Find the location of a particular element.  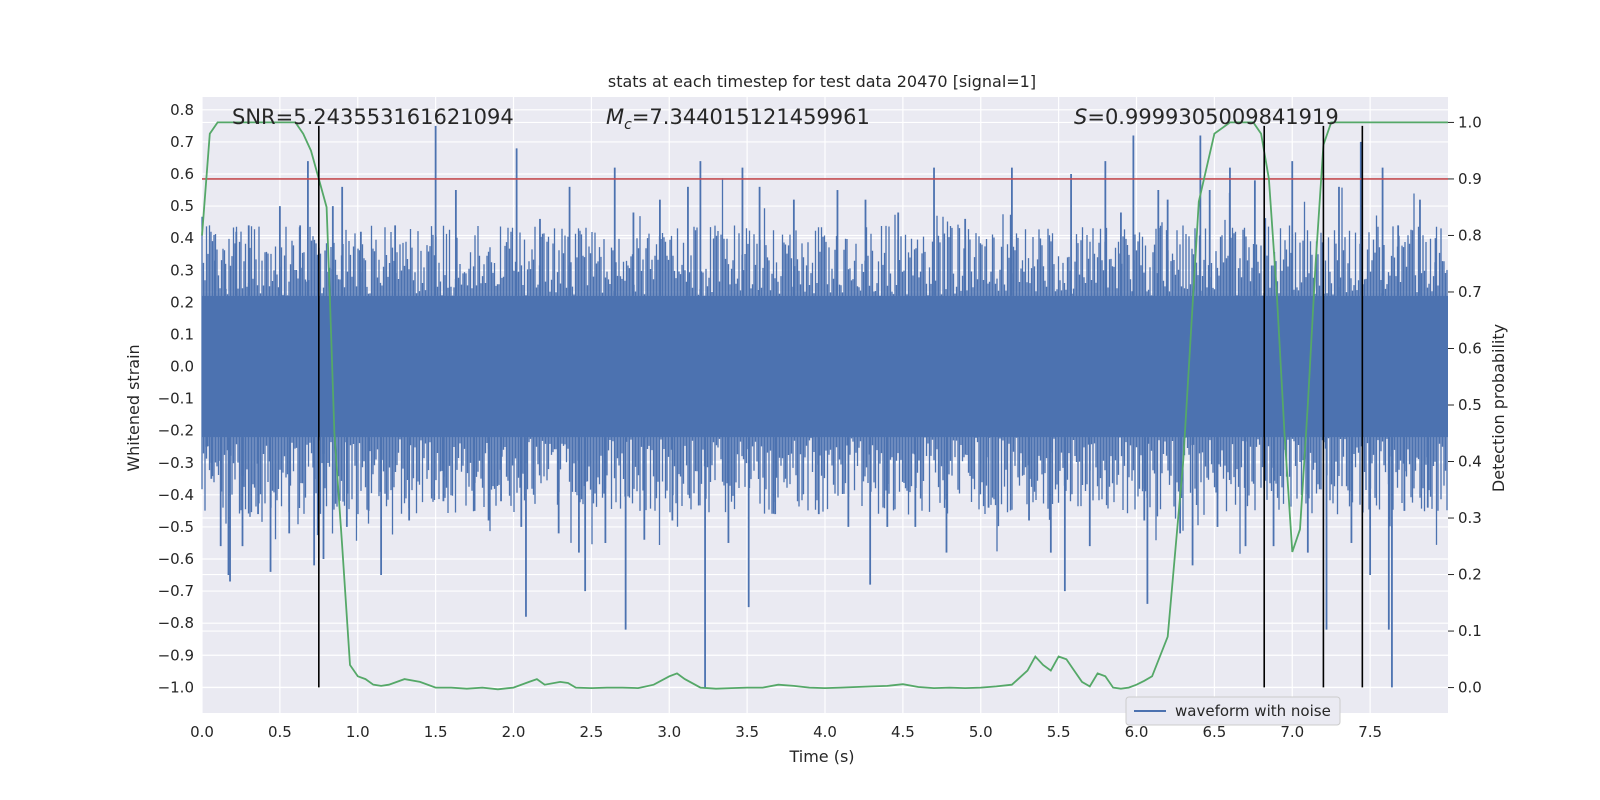

chirp-mass-symbol: M is located at coordinates (615, 117).